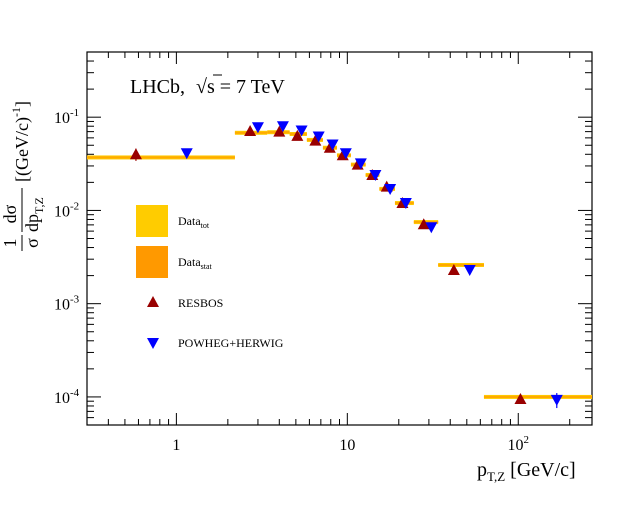 The image size is (623, 505). I want to click on y-axis-label: 1 σ dσ dpT,Z [(GeV/c)-1], so click(23, 176).